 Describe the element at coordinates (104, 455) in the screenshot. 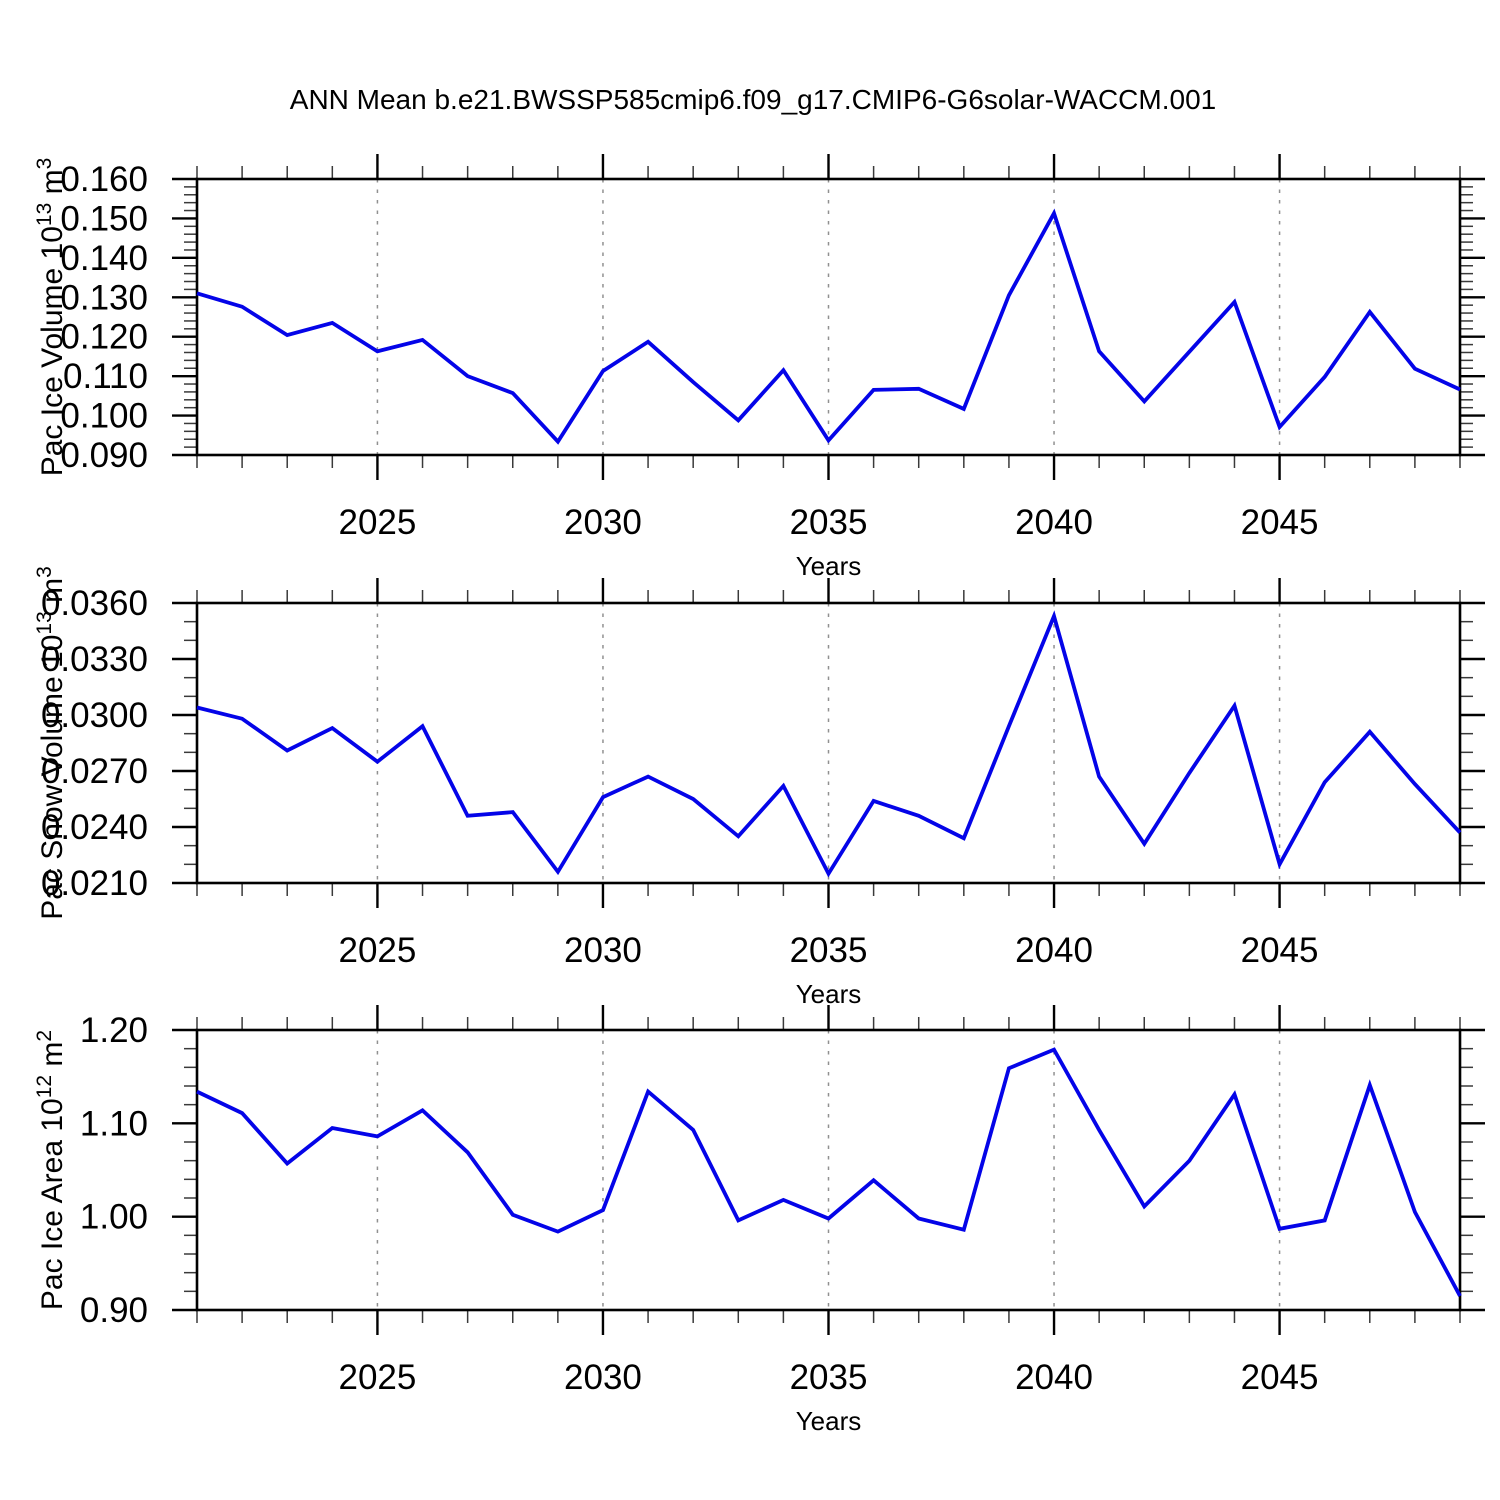

I see `y-tick-label: 0.090` at that location.